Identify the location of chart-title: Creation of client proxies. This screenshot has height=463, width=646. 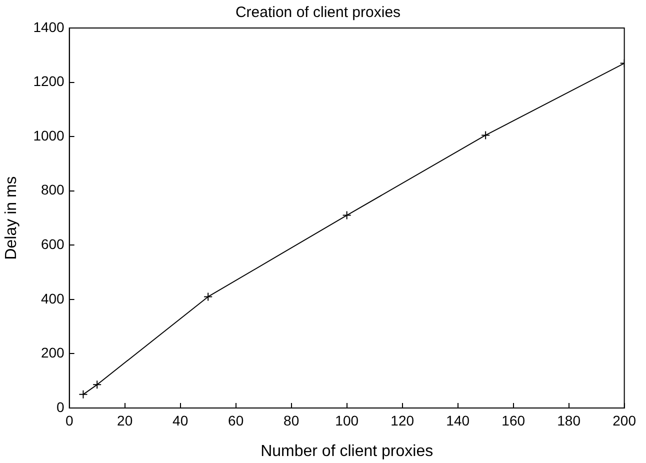
(318, 13).